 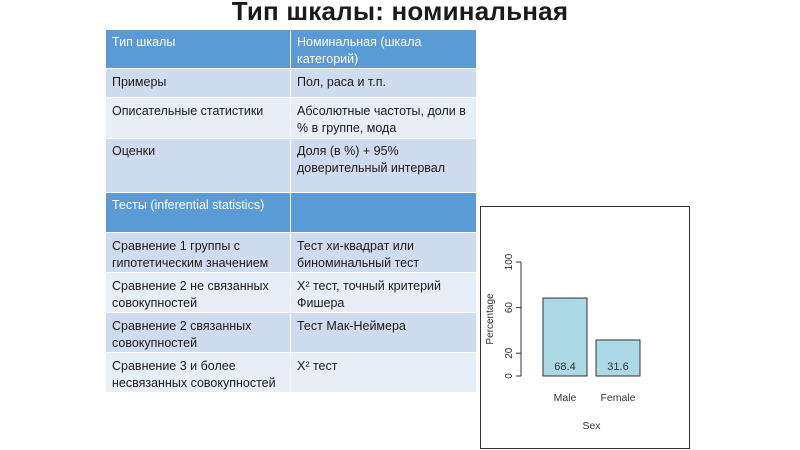 I want to click on x-axis-label: Sex, so click(x=591, y=426).